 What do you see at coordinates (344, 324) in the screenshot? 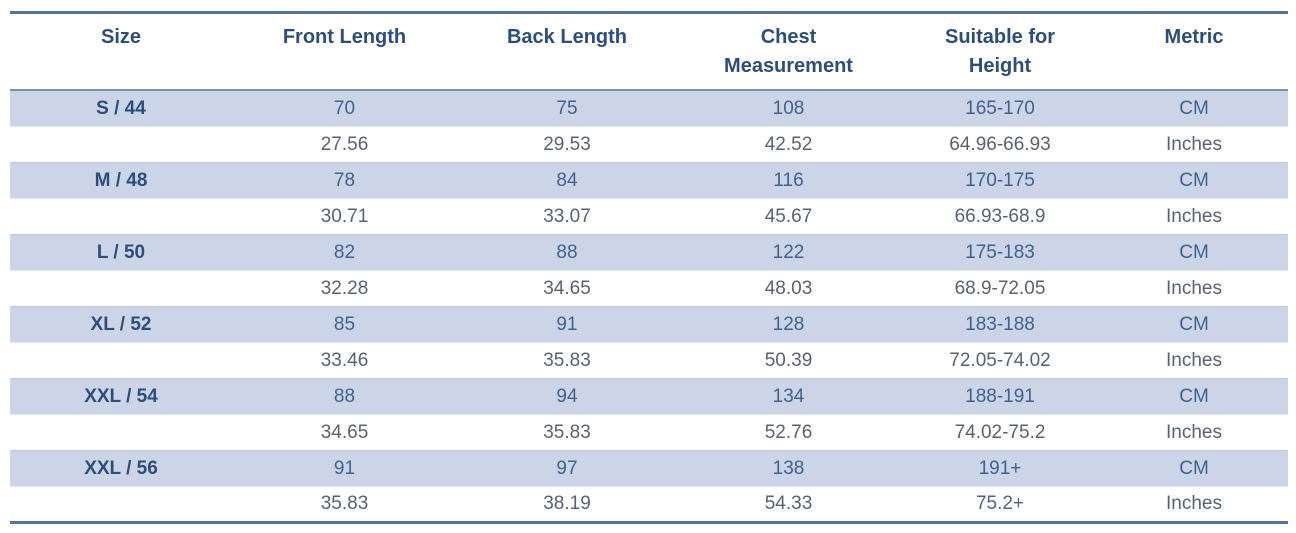
I see `cell-front-length: 85` at bounding box center [344, 324].